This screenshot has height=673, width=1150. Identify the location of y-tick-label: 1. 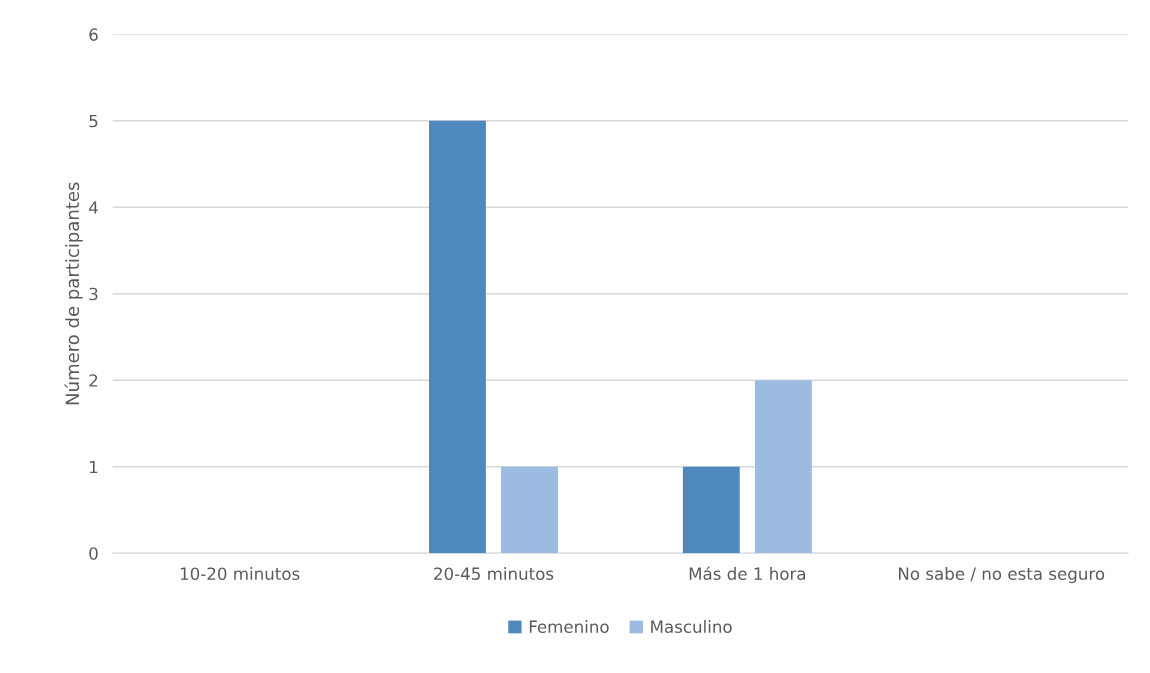
(94, 467).